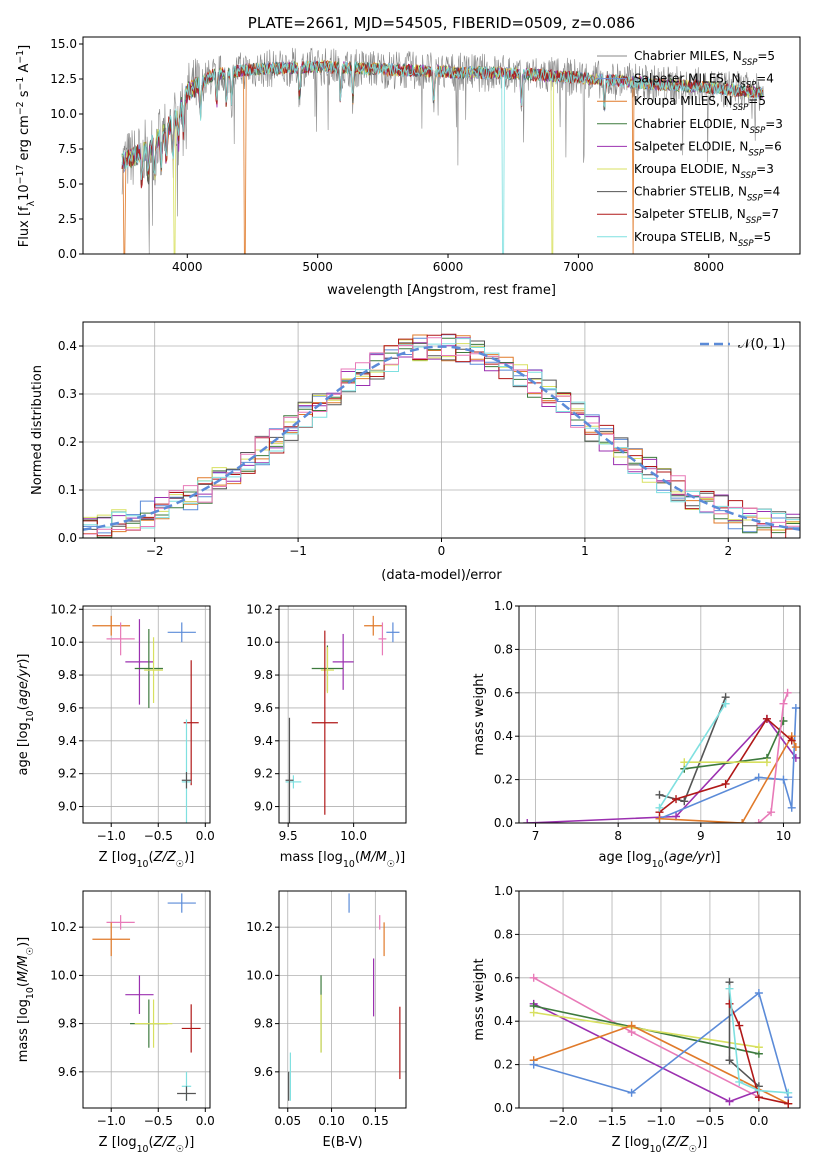 This screenshot has width=819, height=1170. I want to click on y-tick-label: 12.5, so click(63, 79).